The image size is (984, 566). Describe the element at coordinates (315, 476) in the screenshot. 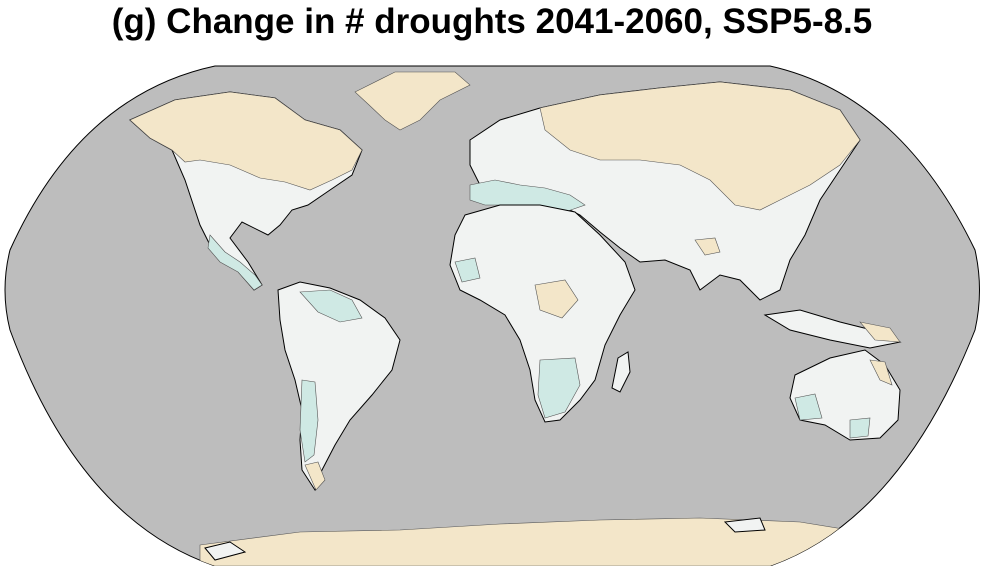

I see `patagonia-increase` at that location.